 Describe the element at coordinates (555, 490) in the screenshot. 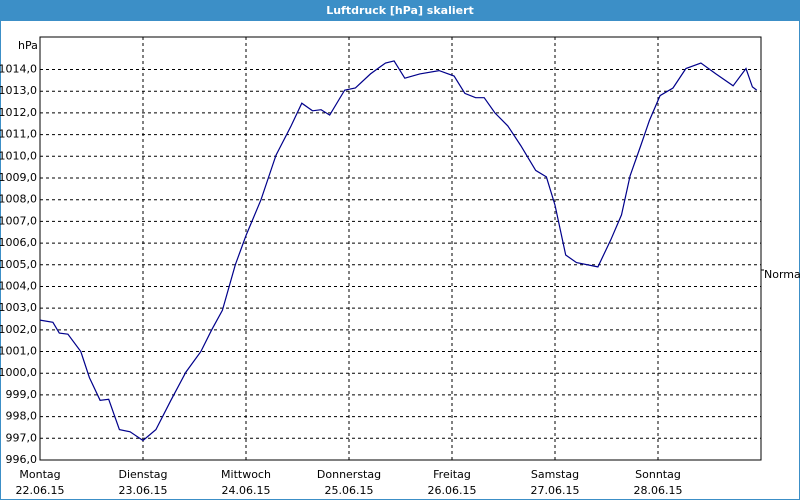

I see `x-tick-date: 27.06.15` at that location.